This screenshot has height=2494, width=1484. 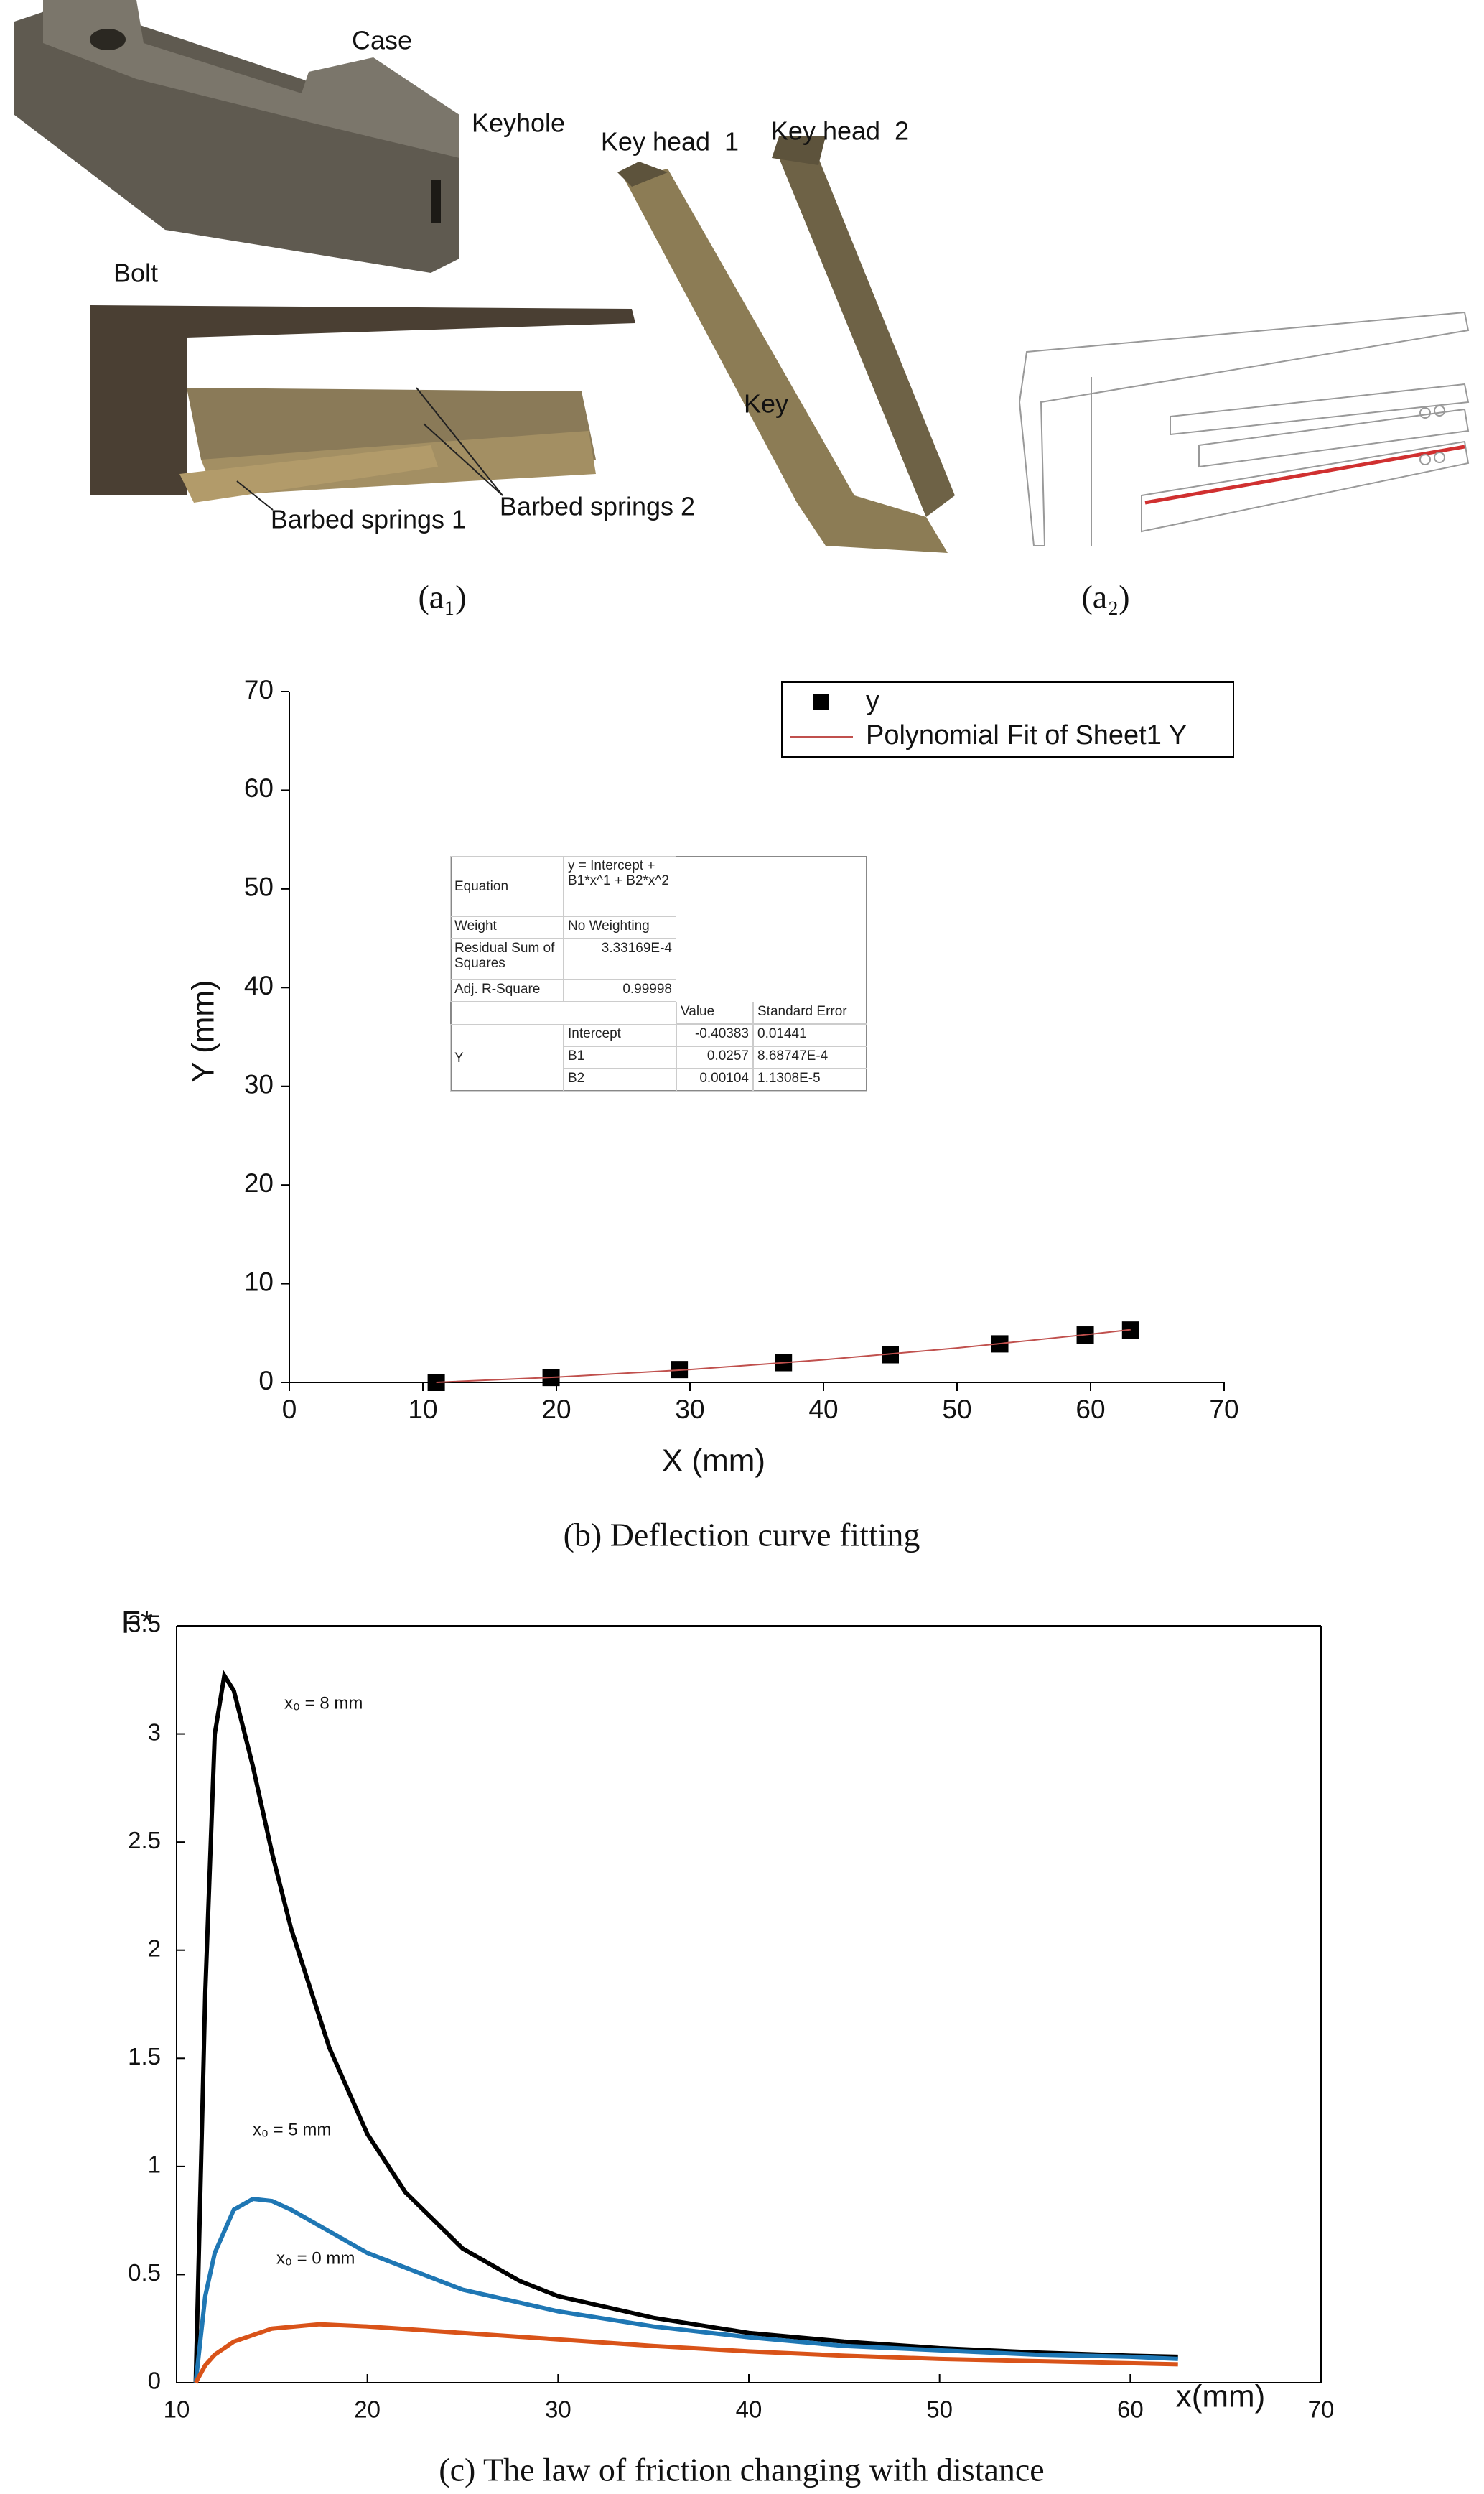 What do you see at coordinates (518, 123) in the screenshot?
I see `photo-label: Keyhole` at bounding box center [518, 123].